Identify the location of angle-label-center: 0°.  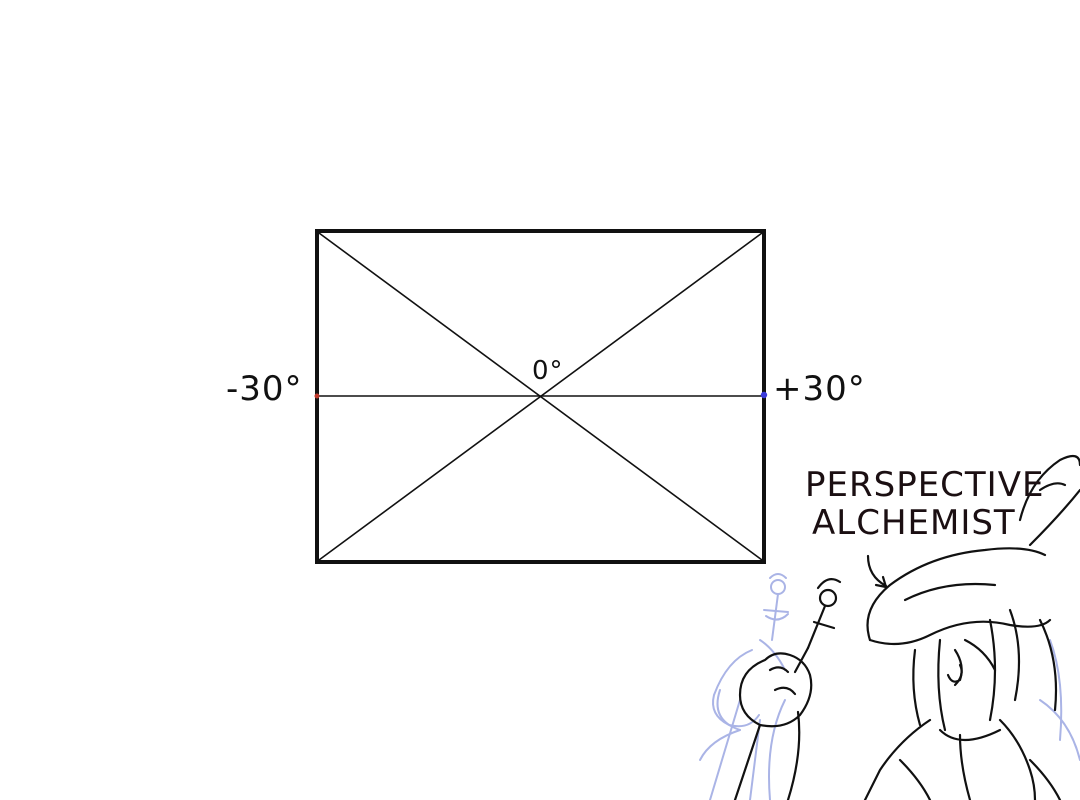
(548, 371).